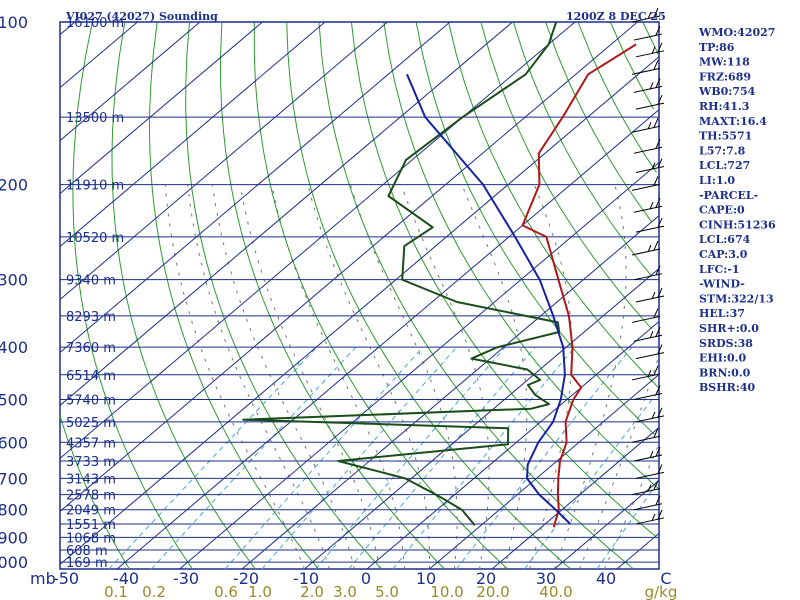 The width and height of the screenshot is (800, 600). Describe the element at coordinates (14, 537) in the screenshot. I see `pressure-tick-label: 900` at that location.